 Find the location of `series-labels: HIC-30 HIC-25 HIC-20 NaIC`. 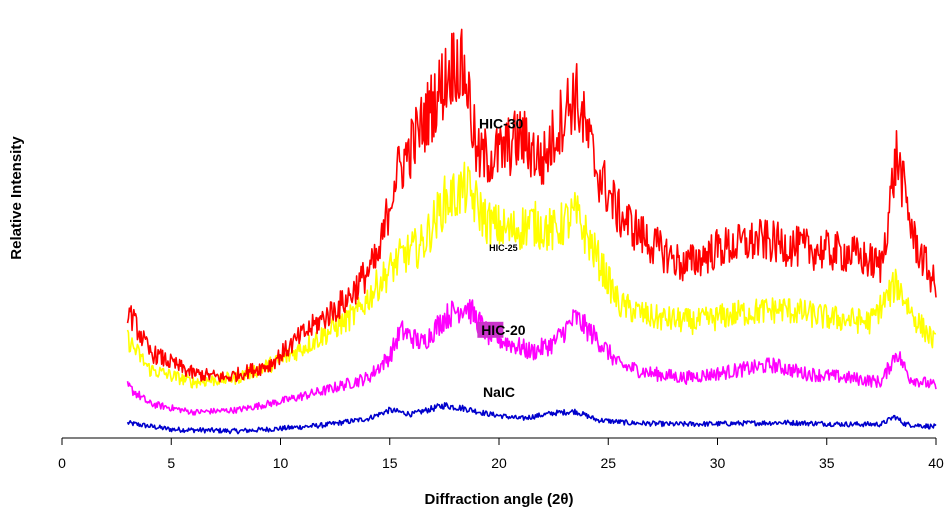

series-labels: HIC-30 HIC-25 HIC-20 NaIC is located at coordinates (501, 257).